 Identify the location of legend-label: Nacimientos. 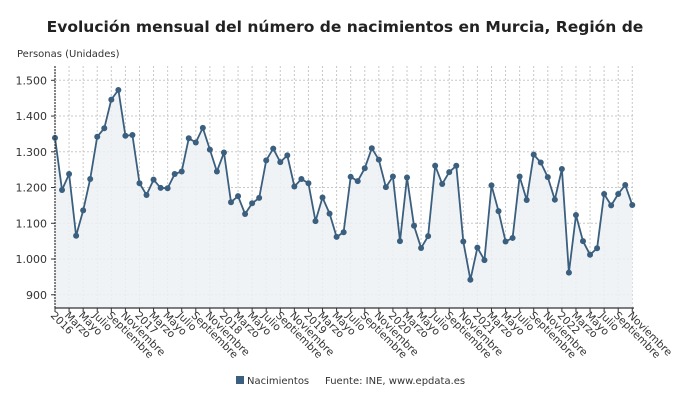
(278, 381).